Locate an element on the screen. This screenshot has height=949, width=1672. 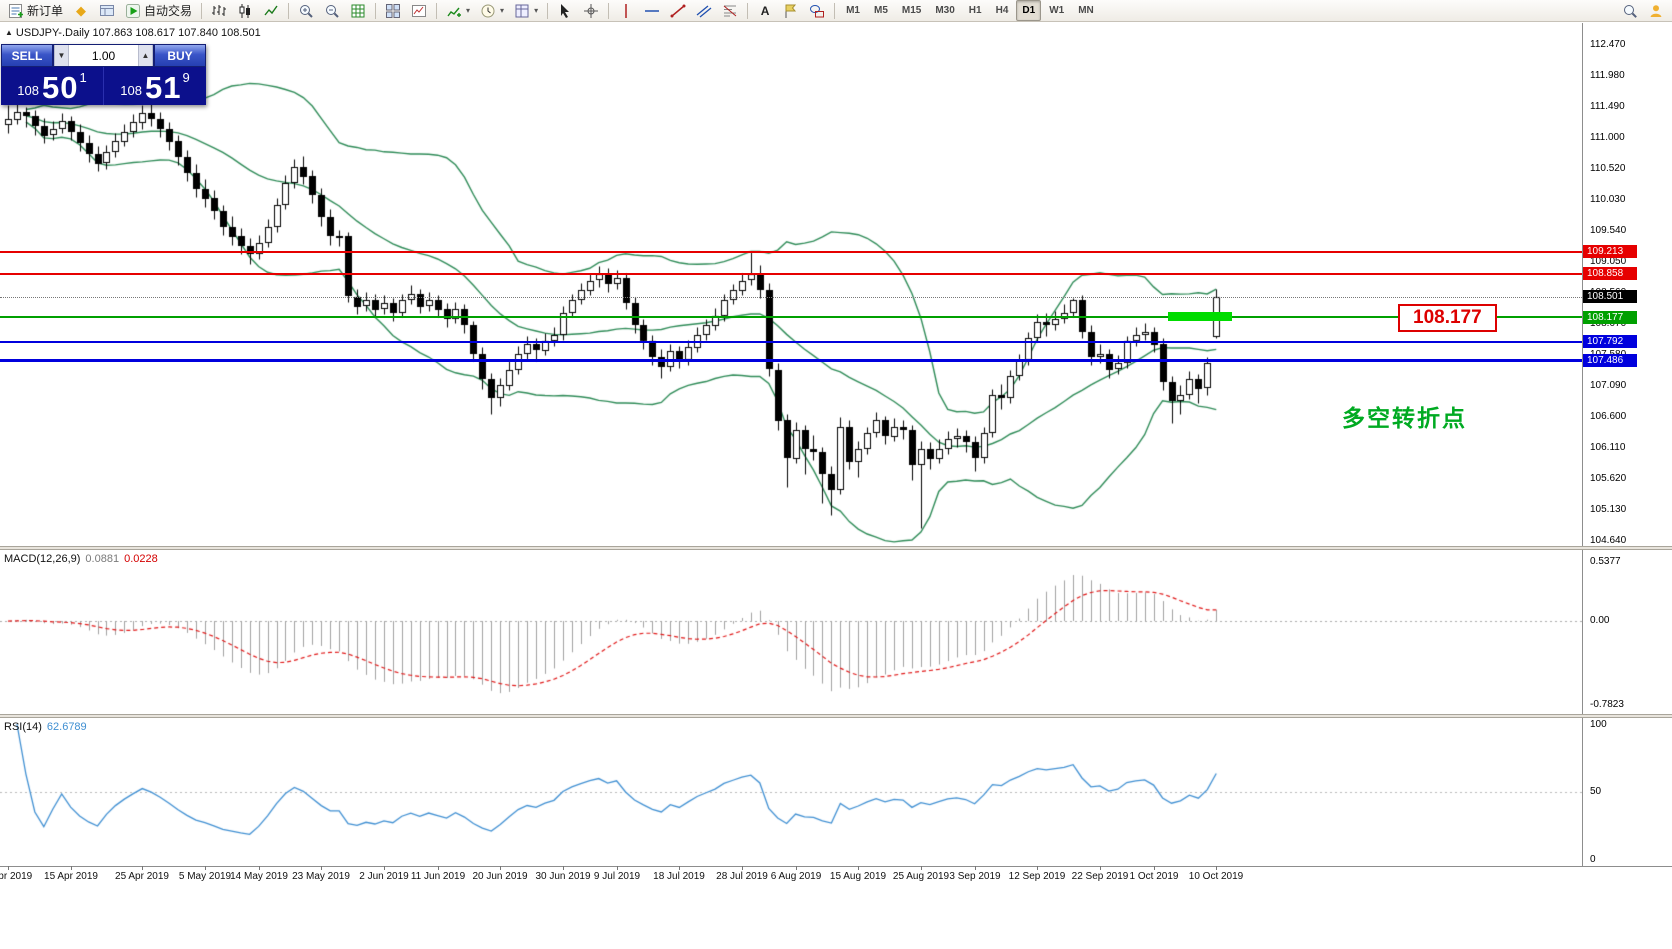
channel-button is located at coordinates (704, 10).